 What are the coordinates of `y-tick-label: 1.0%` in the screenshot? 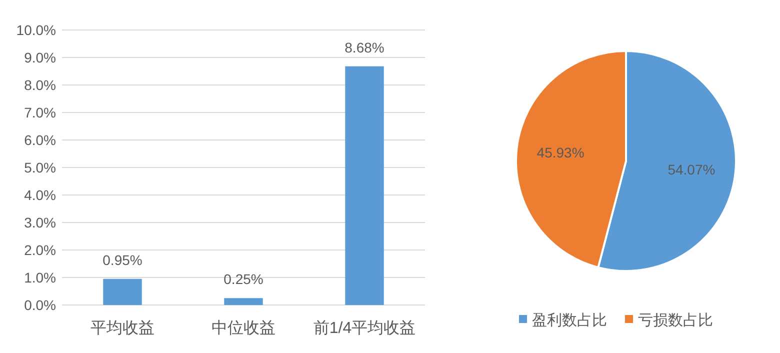 It's located at (40, 278).